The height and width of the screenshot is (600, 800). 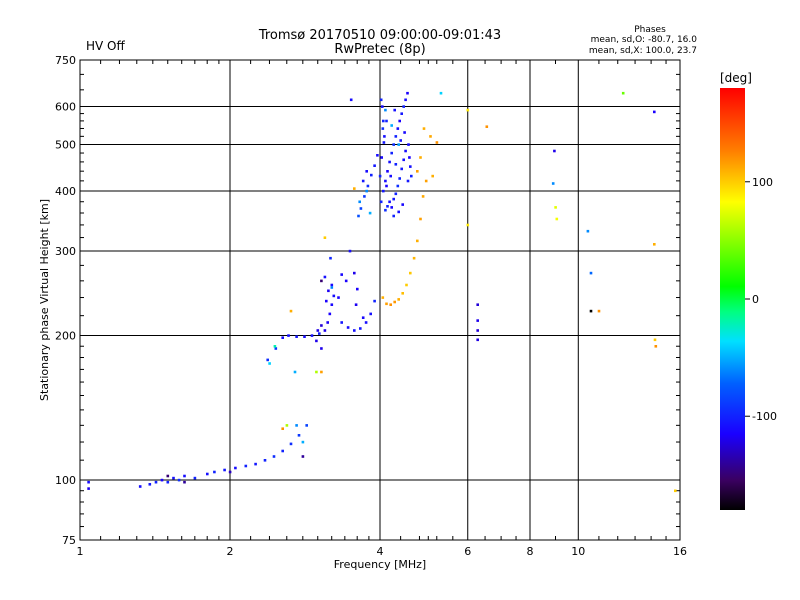 I want to click on y-tick-label: 75, so click(x=69, y=540).